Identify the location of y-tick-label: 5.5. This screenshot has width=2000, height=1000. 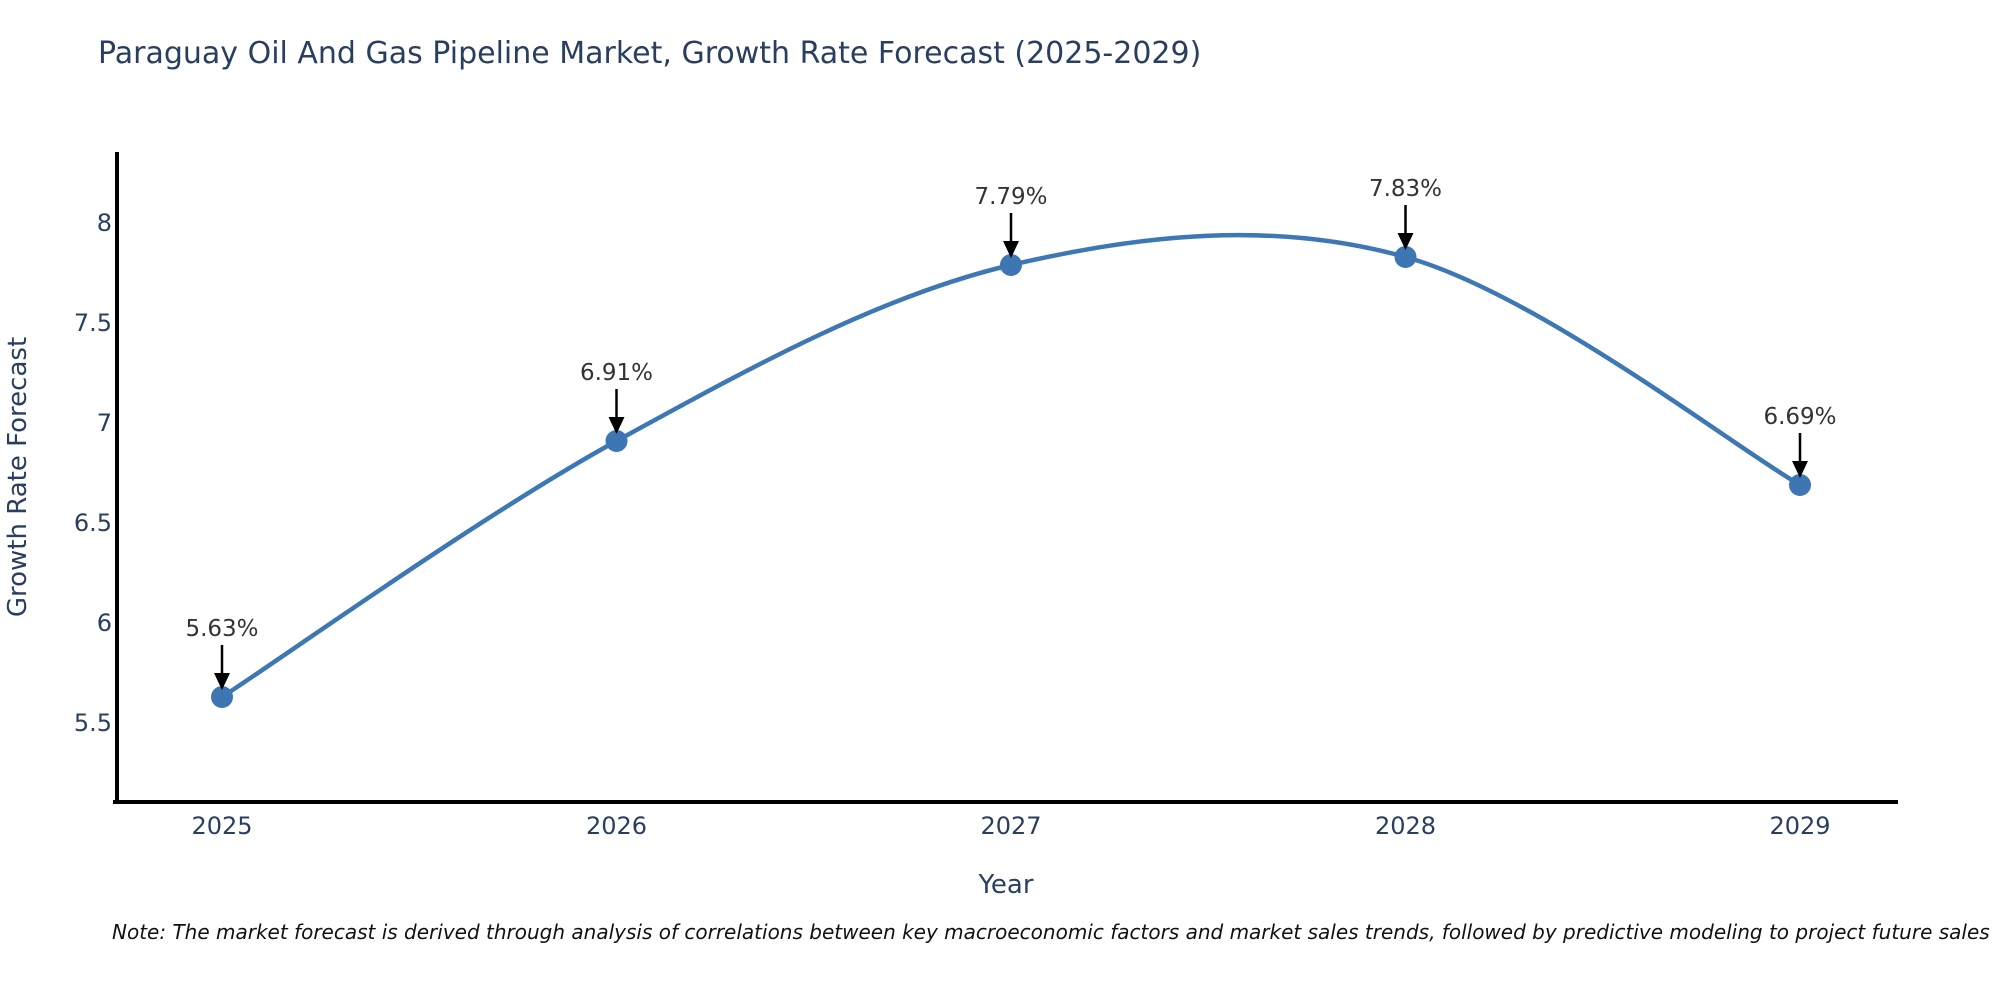
(92, 723).